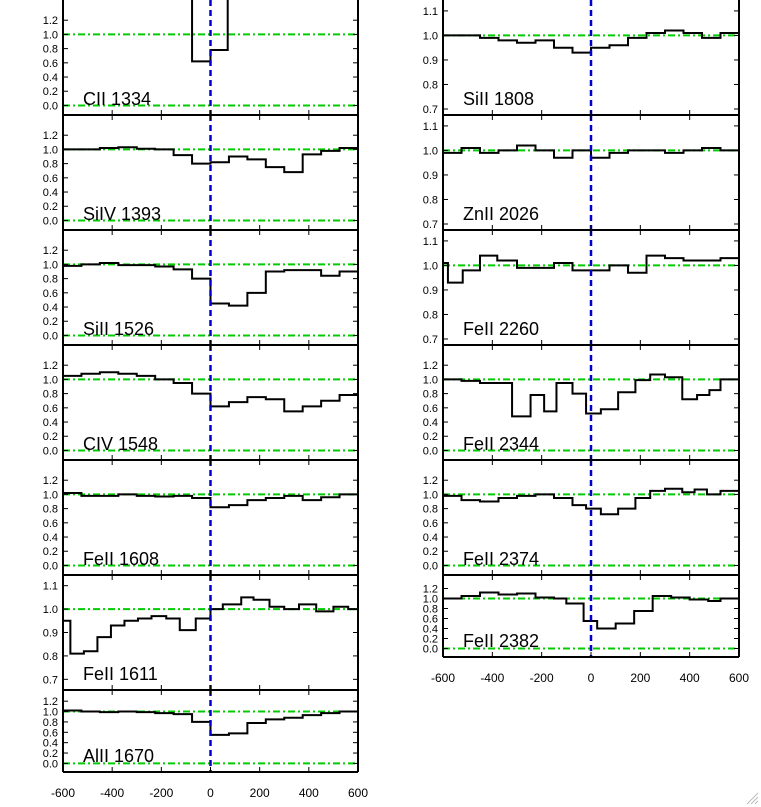 The width and height of the screenshot is (761, 807). I want to click on ion-label: CII 1334, so click(117, 99).